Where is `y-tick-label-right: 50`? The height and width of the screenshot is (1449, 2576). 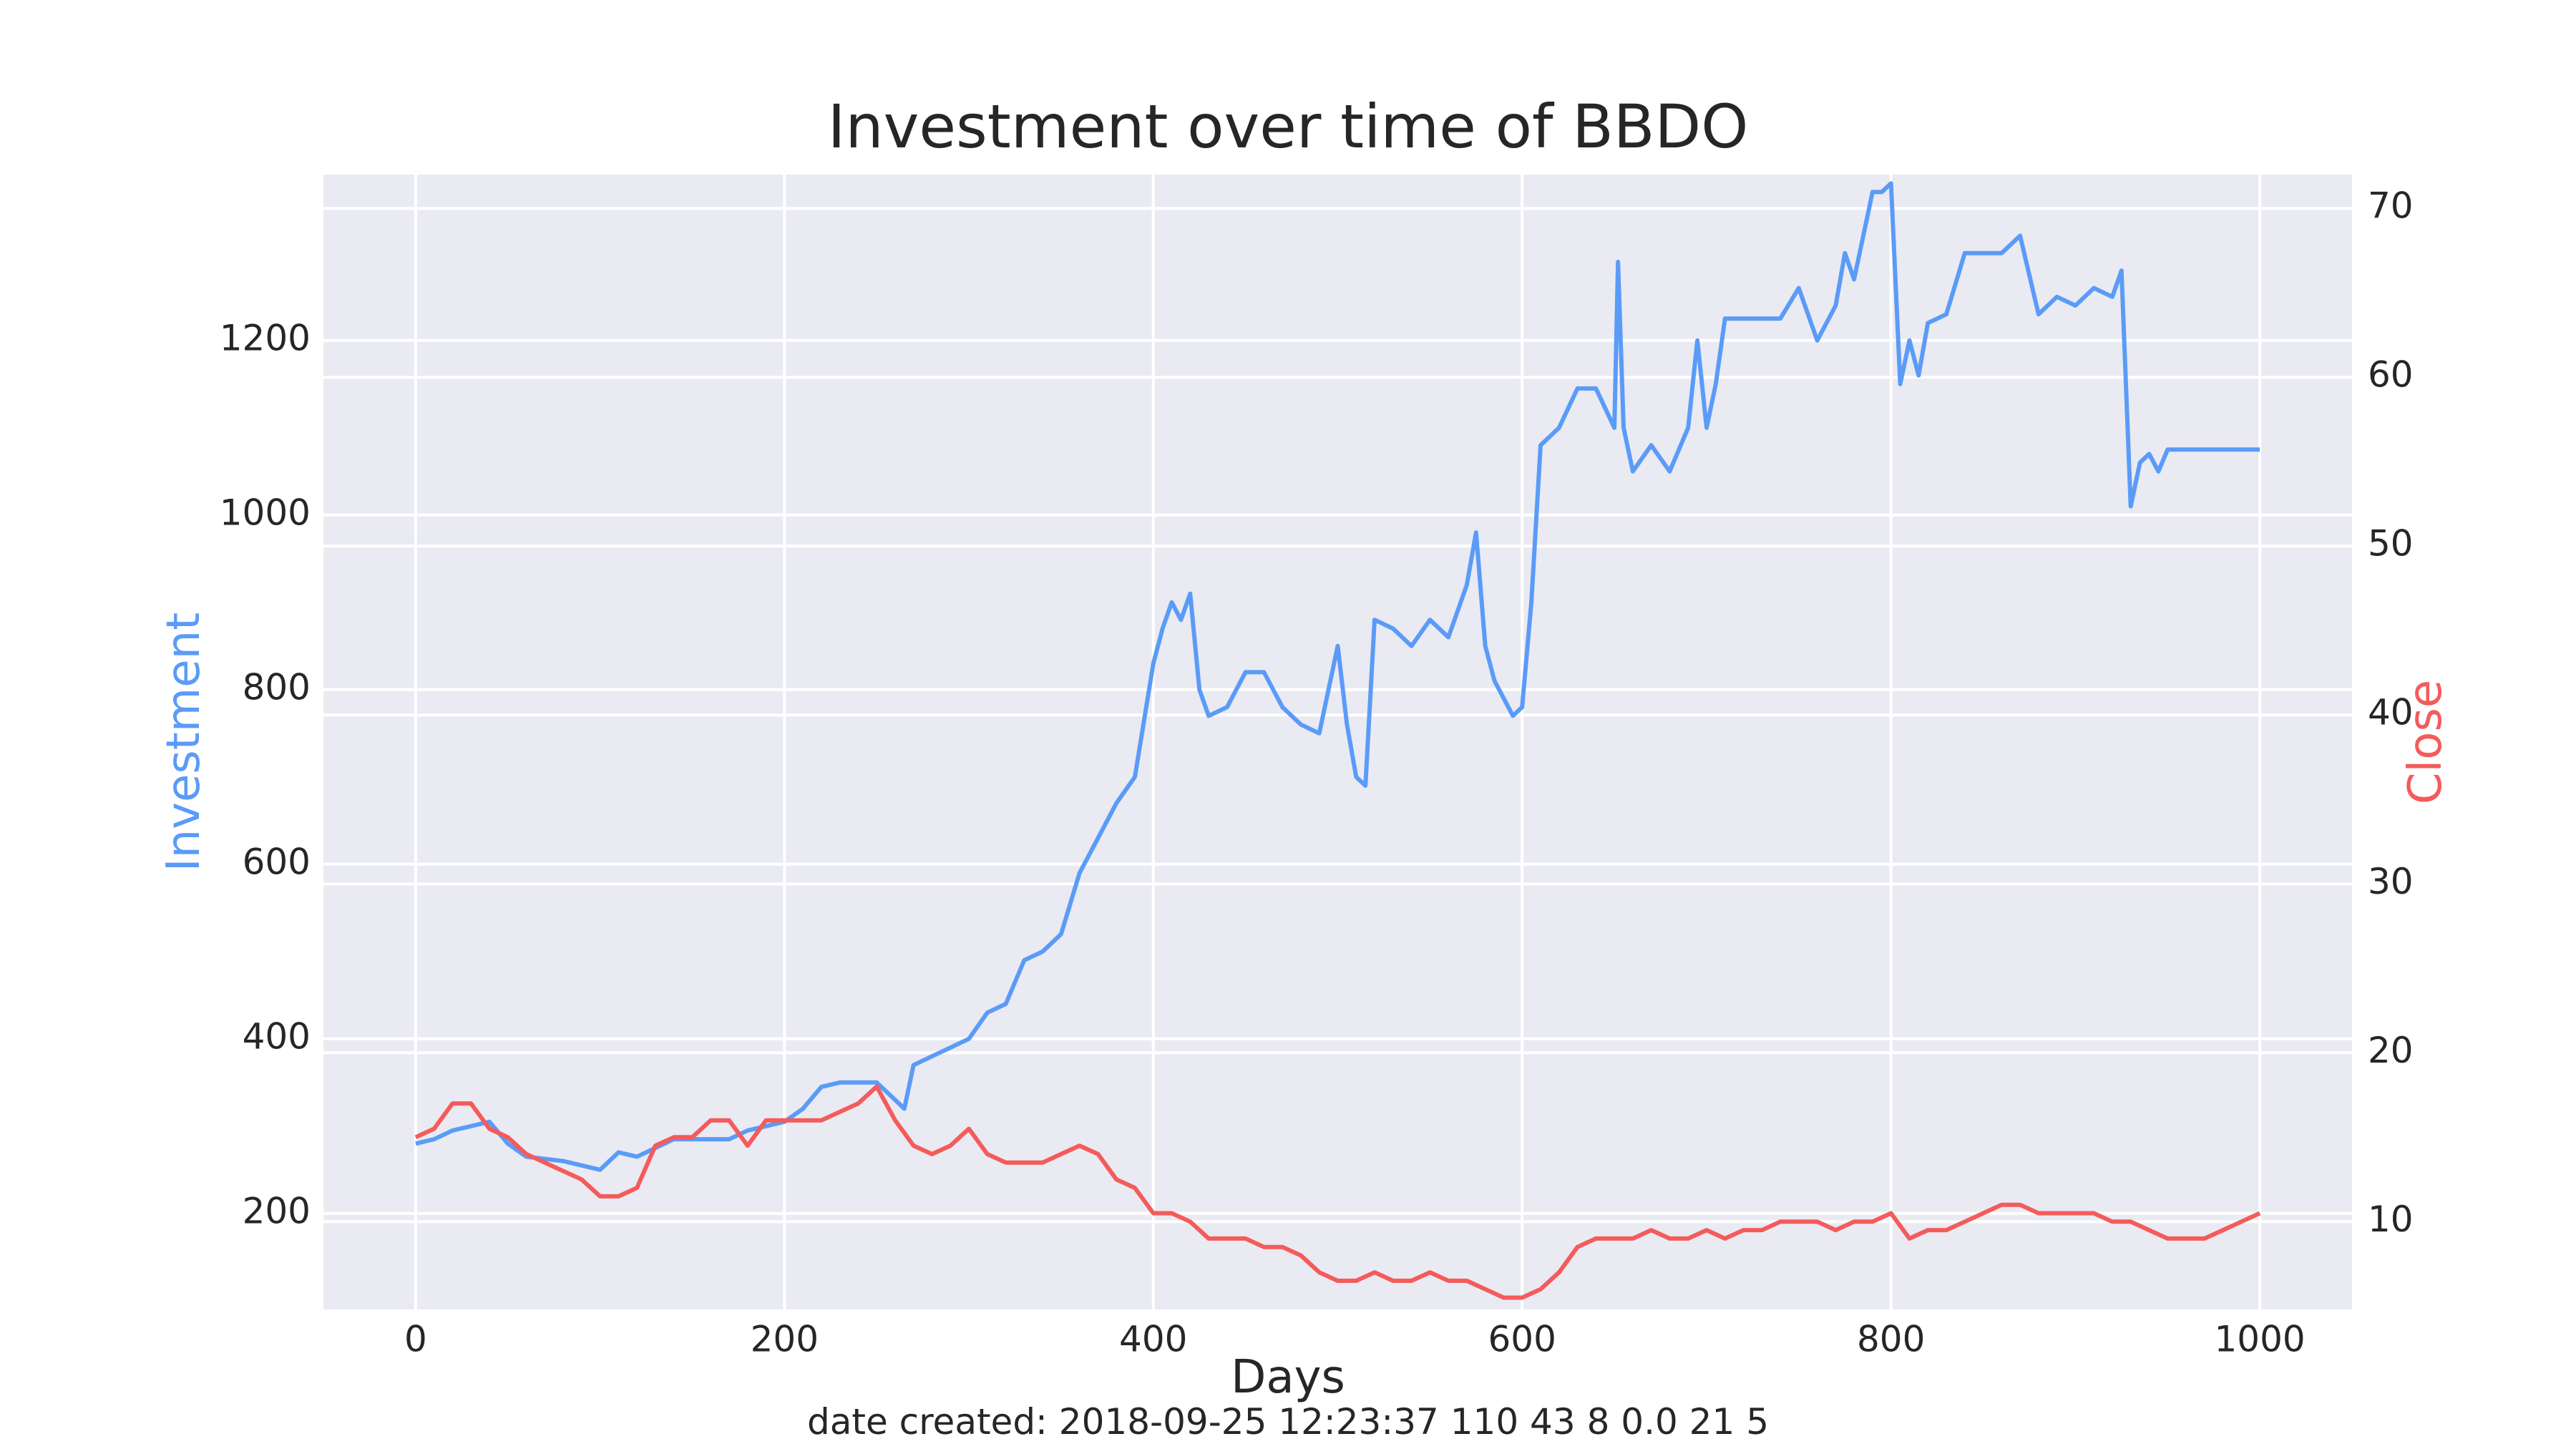
y-tick-label-right: 50 is located at coordinates (2391, 544).